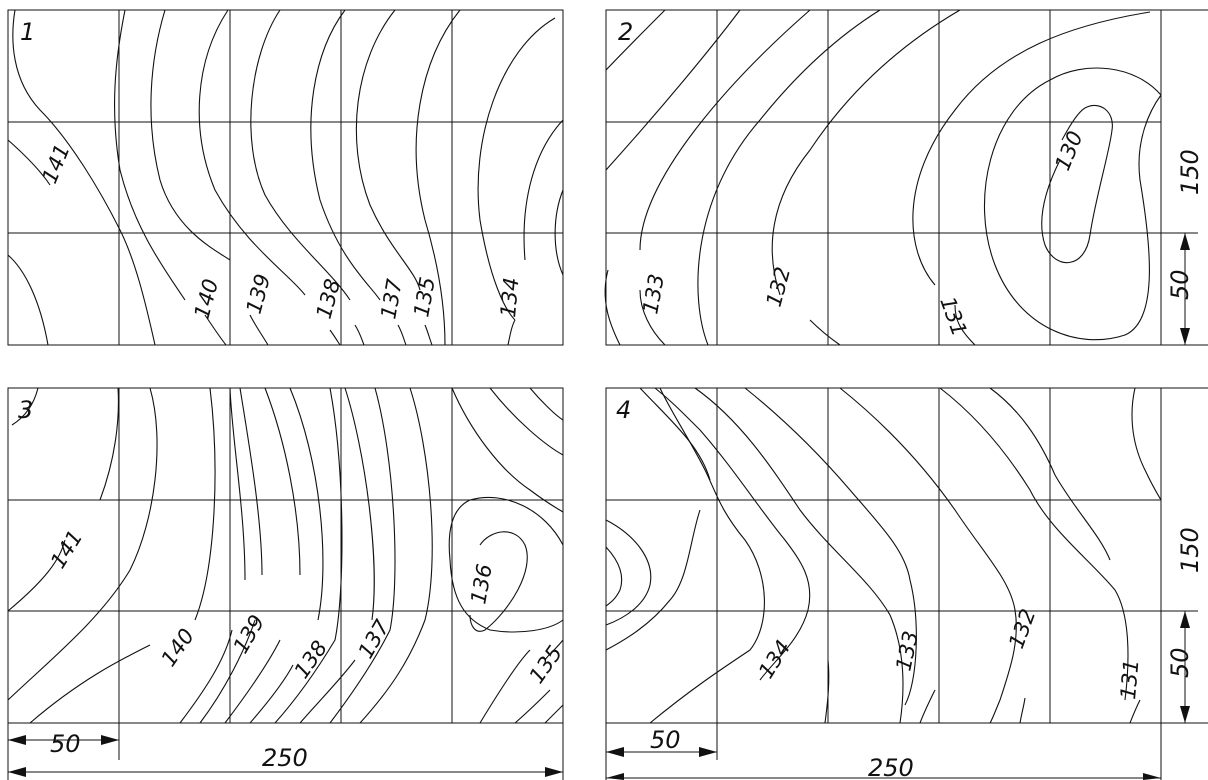 Image resolution: width=1208 pixels, height=780 pixels. What do you see at coordinates (481, 584) in the screenshot?
I see `contour-label: 136` at bounding box center [481, 584].